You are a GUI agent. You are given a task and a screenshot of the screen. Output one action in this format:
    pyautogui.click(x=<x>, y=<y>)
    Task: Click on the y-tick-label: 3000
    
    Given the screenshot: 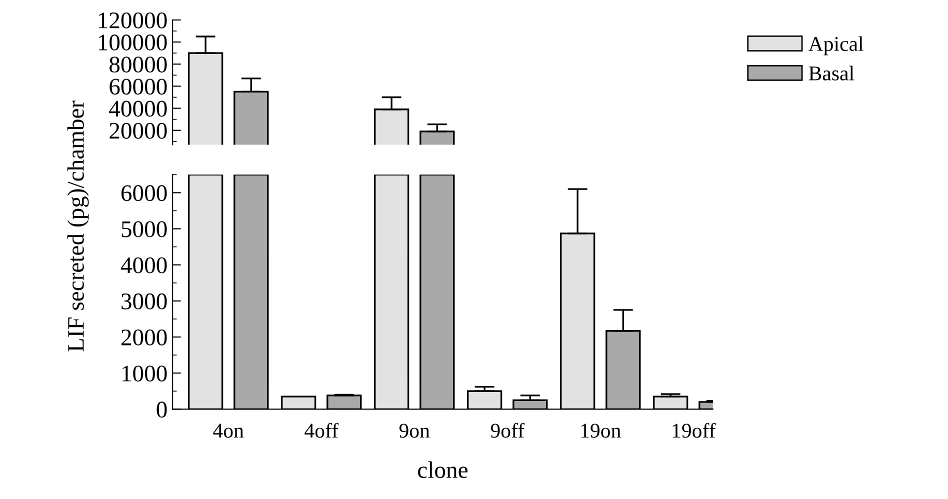 What is the action you would take?
    pyautogui.click(x=144, y=301)
    